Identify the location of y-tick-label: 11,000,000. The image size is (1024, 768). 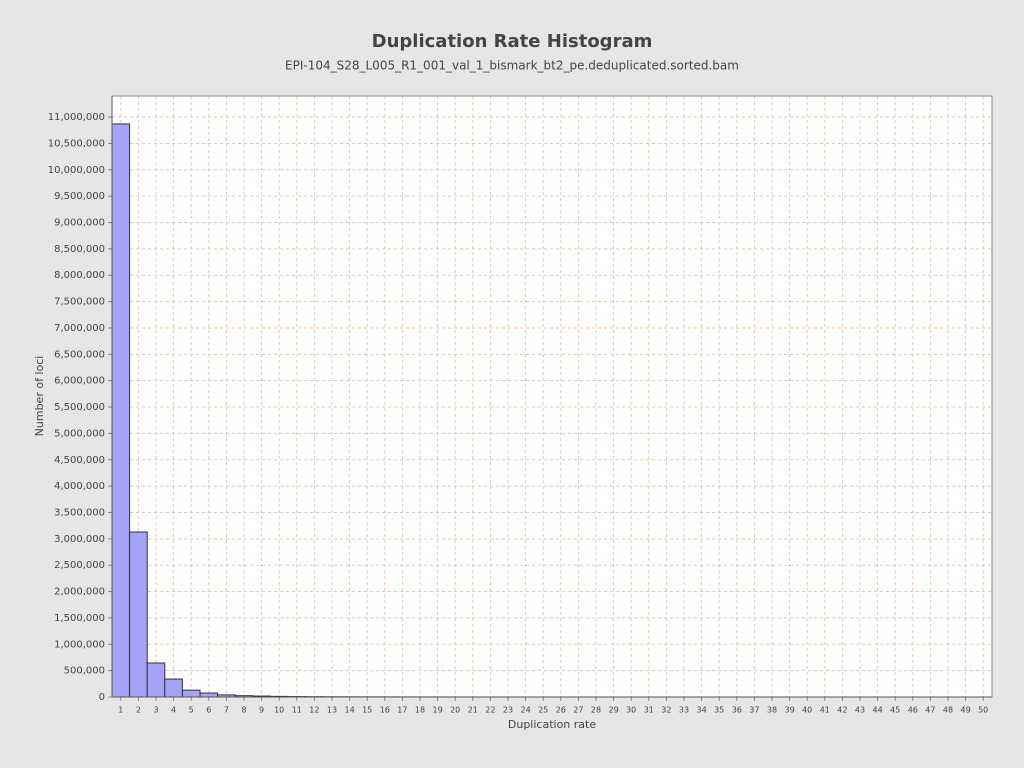
(76, 117).